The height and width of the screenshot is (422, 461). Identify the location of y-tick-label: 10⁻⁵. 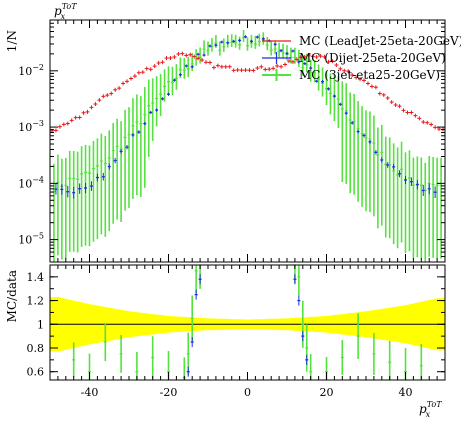
(31, 239).